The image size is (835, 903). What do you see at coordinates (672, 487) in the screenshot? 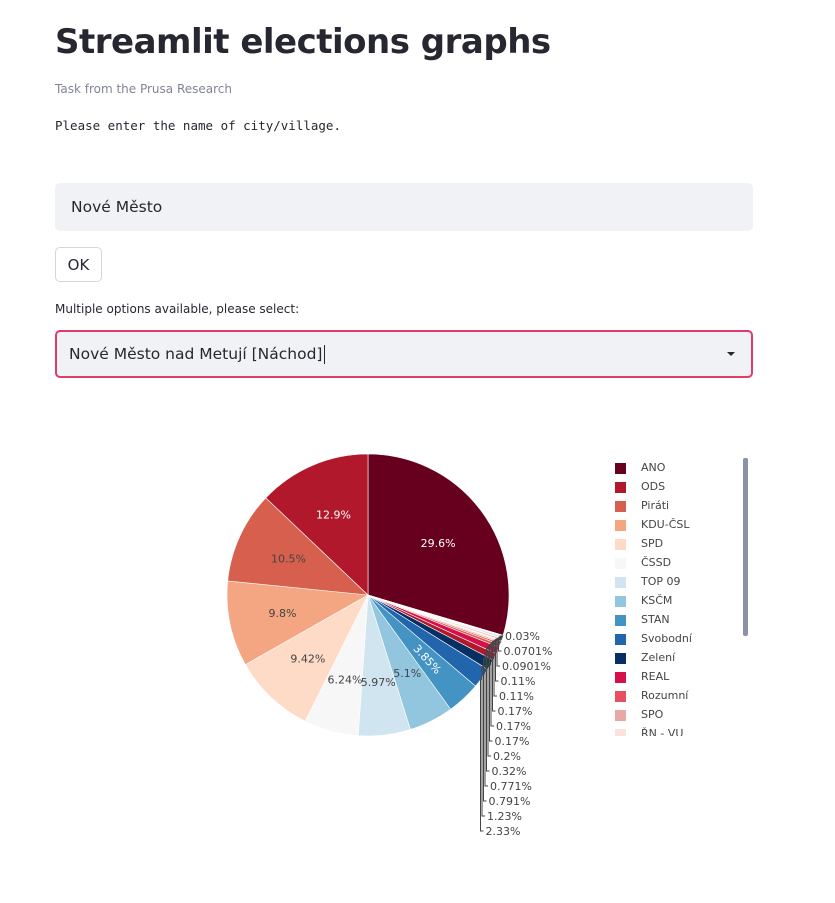
I see `legend-item: ODS` at bounding box center [672, 487].